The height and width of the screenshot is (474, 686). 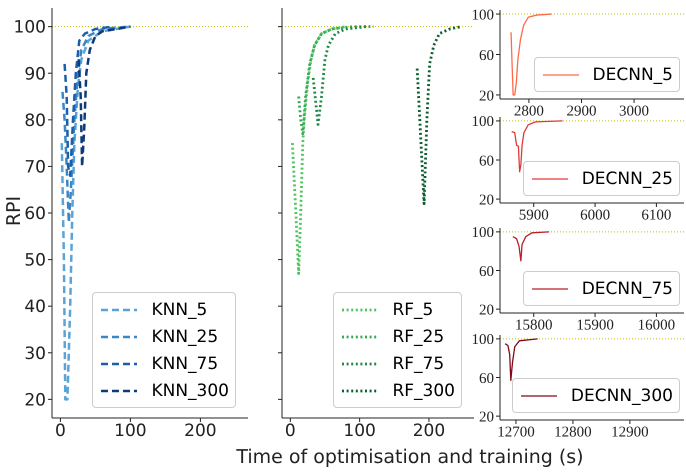 What do you see at coordinates (184, 336) in the screenshot?
I see `legend-label: KNN_25` at bounding box center [184, 336].